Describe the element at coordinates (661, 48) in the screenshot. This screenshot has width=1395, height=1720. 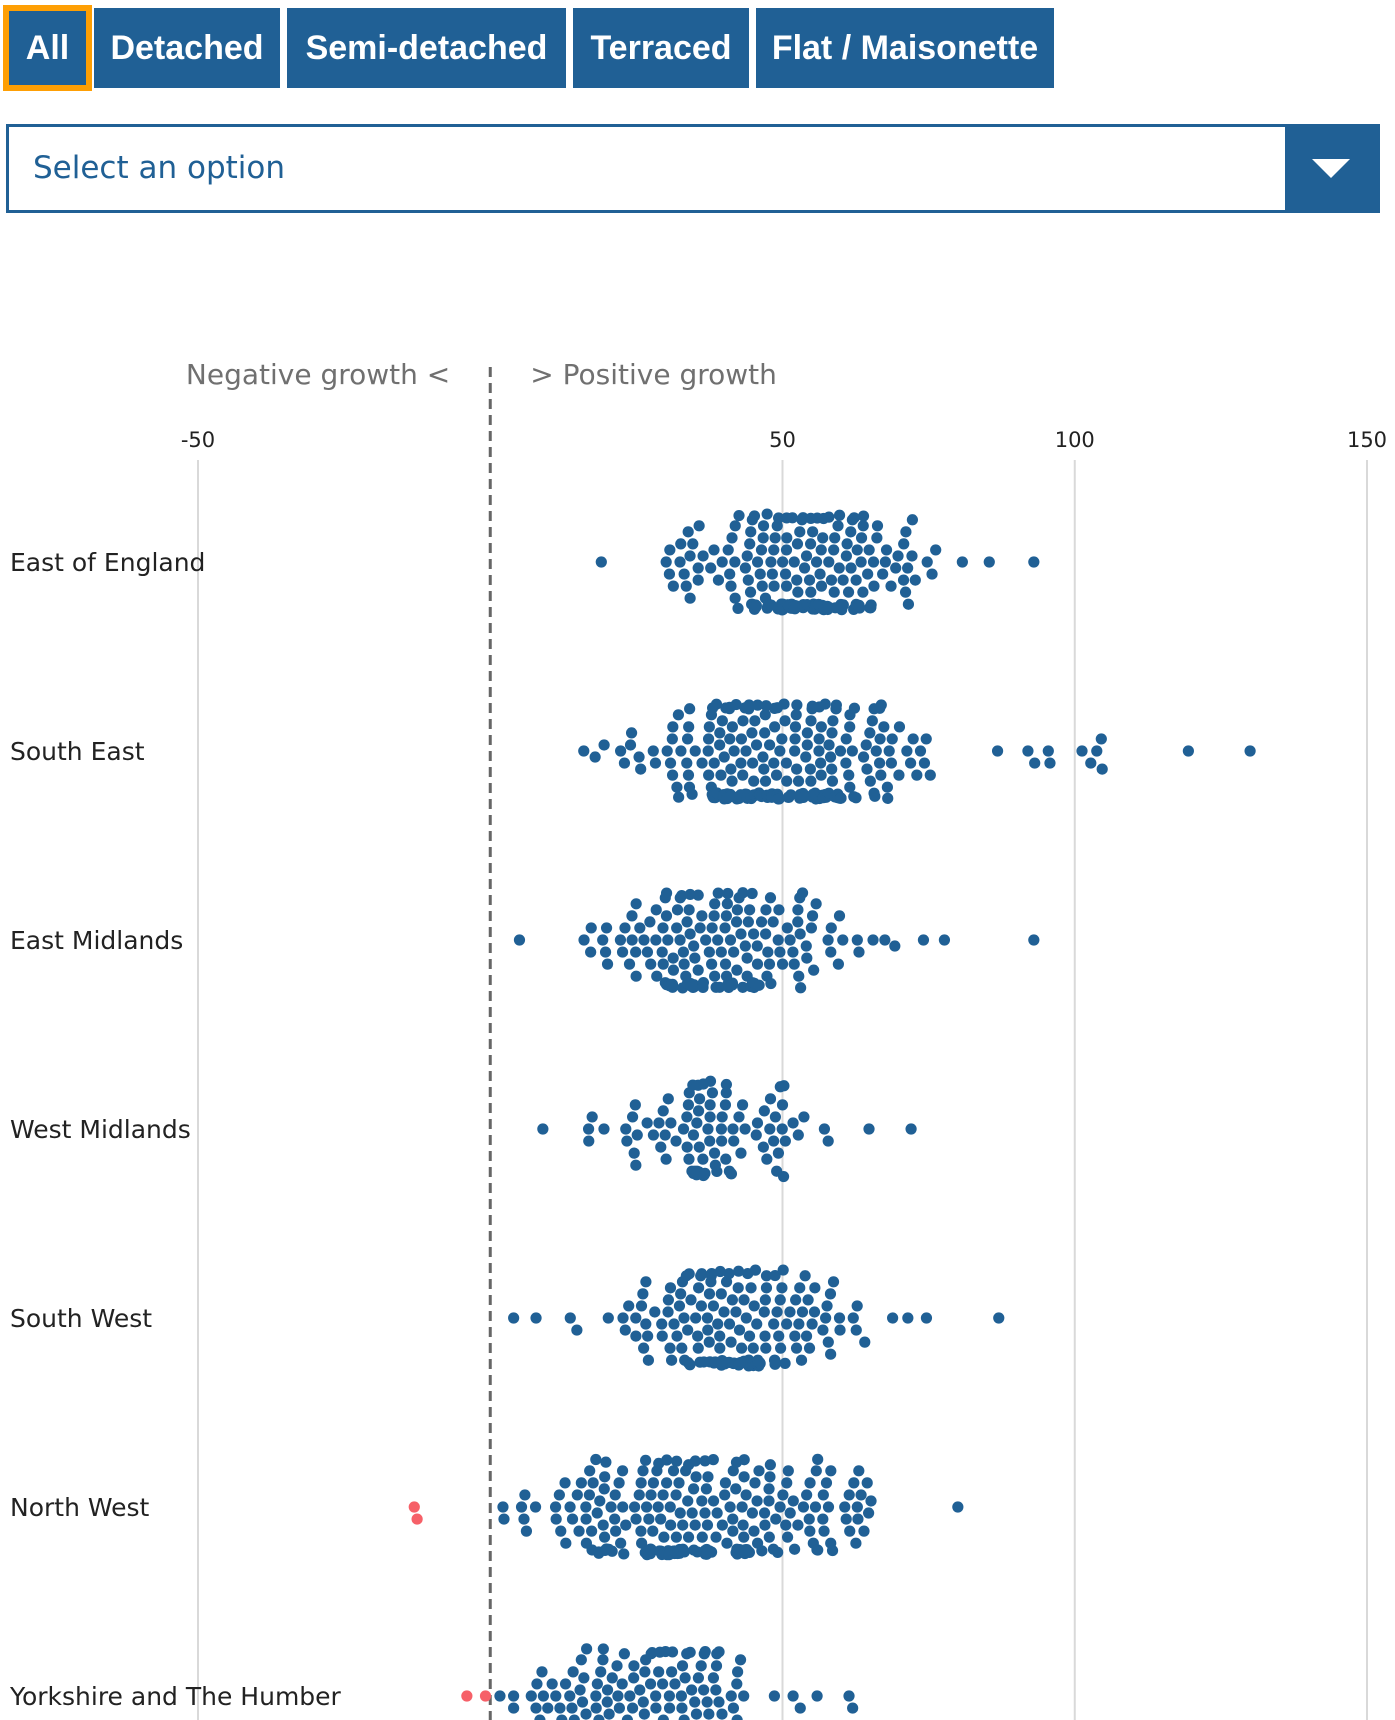
I see `tab-terraced: Terraced` at that location.